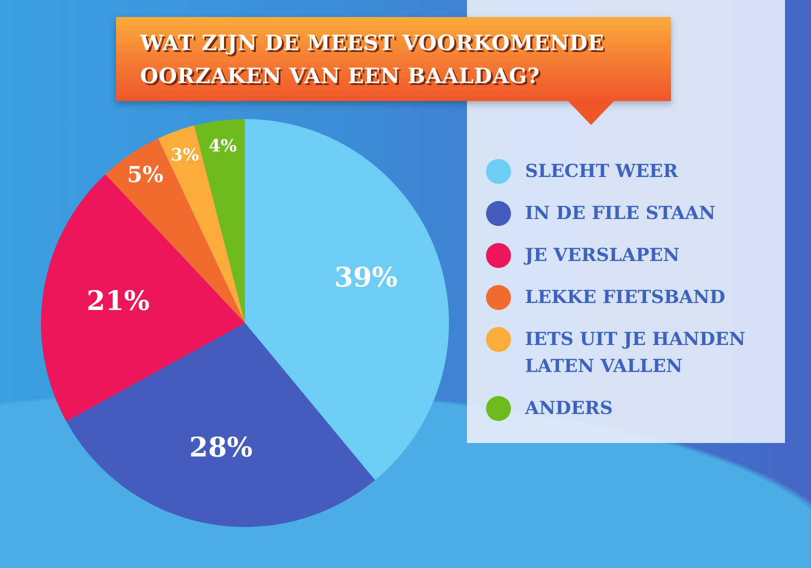  Describe the element at coordinates (184, 155) in the screenshot. I see `data-label: 3%` at that location.